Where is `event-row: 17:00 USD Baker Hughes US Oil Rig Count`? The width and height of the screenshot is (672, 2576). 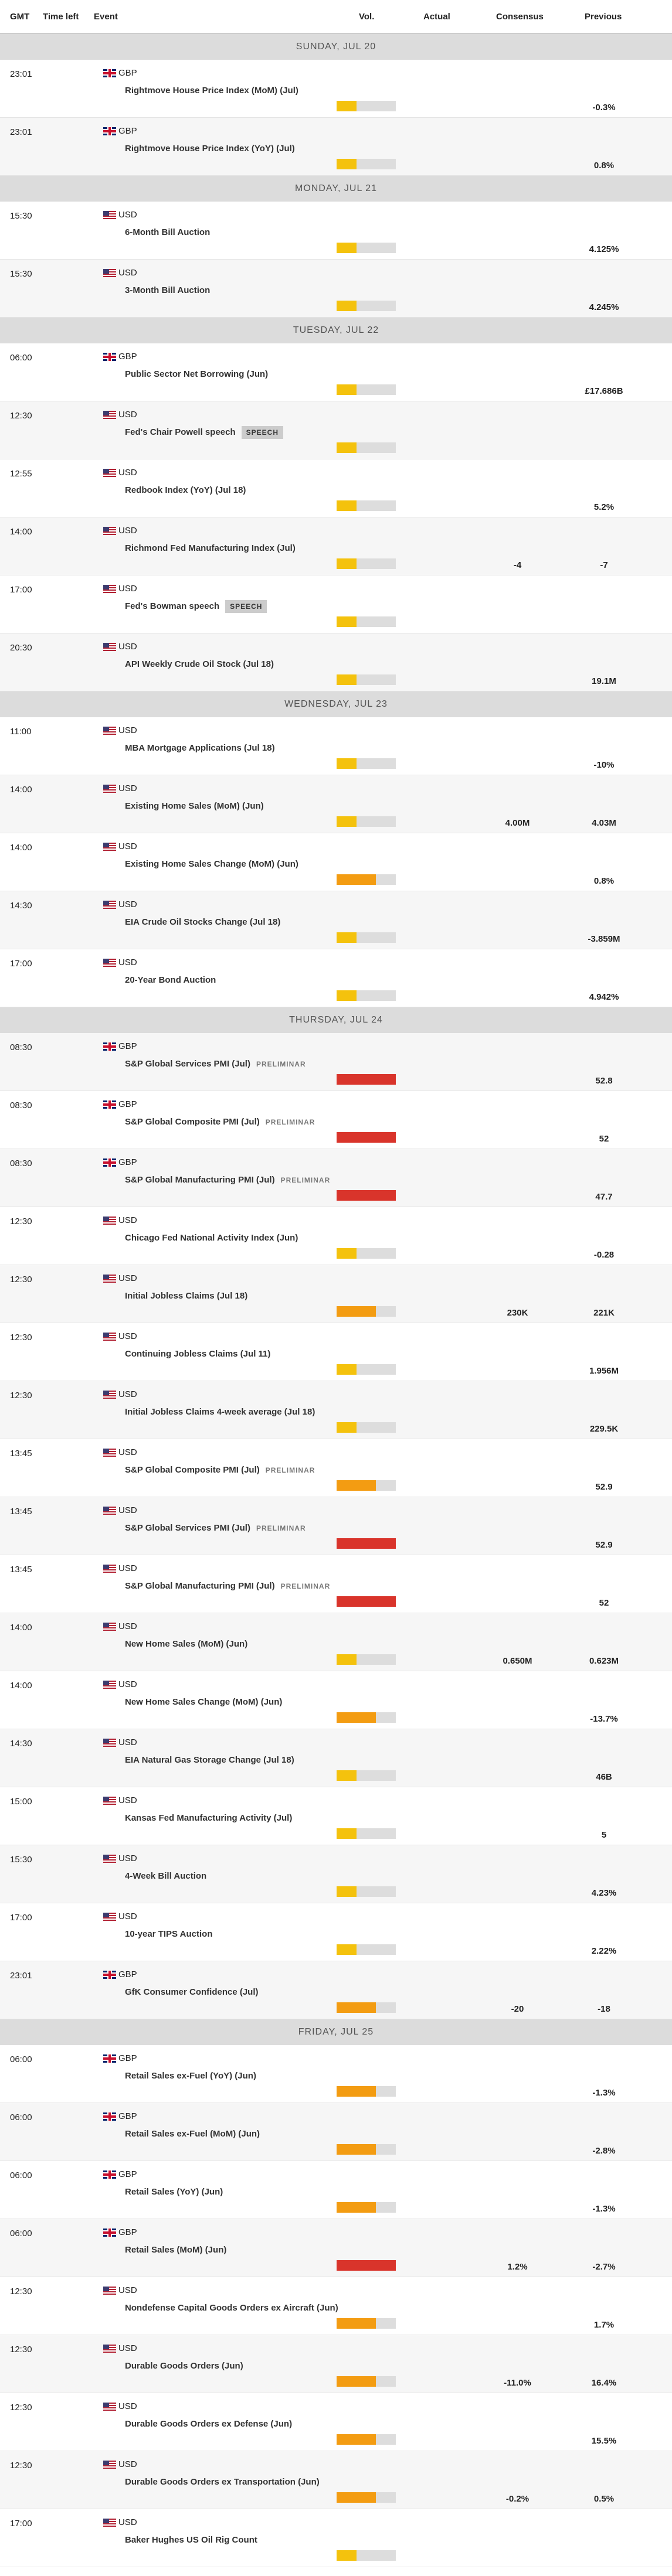
event-row: 17:00 USD Baker Hughes US Oil Rig Count is located at coordinates (336, 2538).